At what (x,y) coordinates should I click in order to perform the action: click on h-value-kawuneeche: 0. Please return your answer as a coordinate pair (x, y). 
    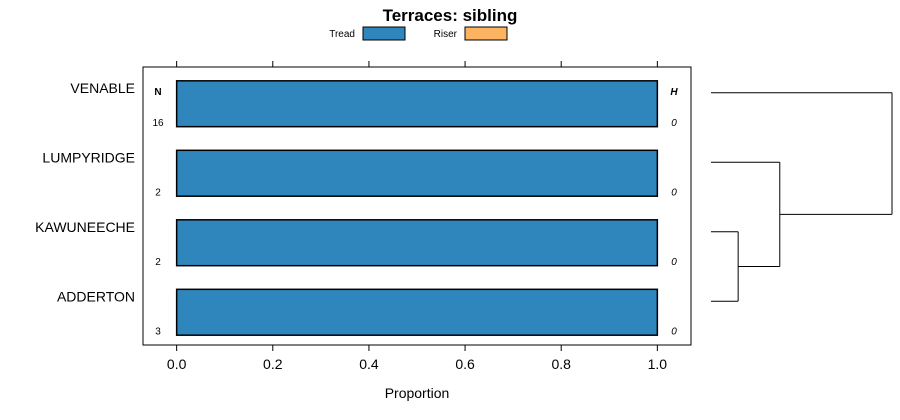
    Looking at the image, I should click on (674, 262).